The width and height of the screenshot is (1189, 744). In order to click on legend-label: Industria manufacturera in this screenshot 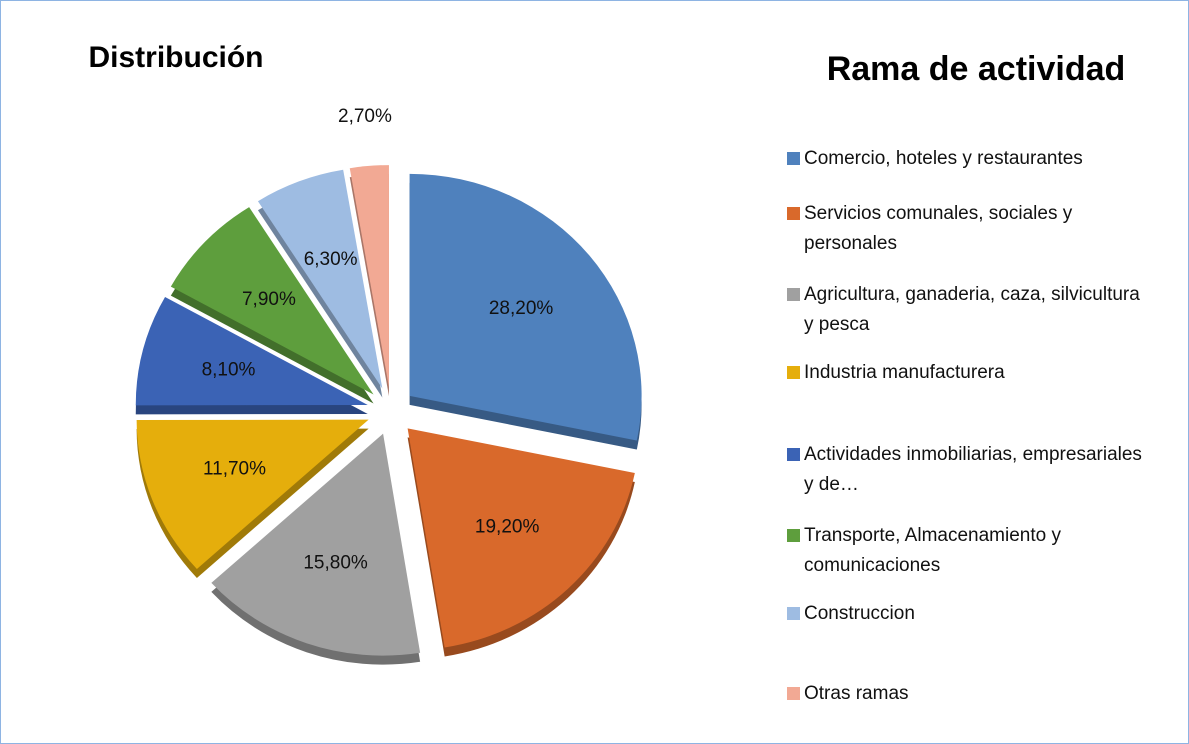, I will do `click(904, 372)`.